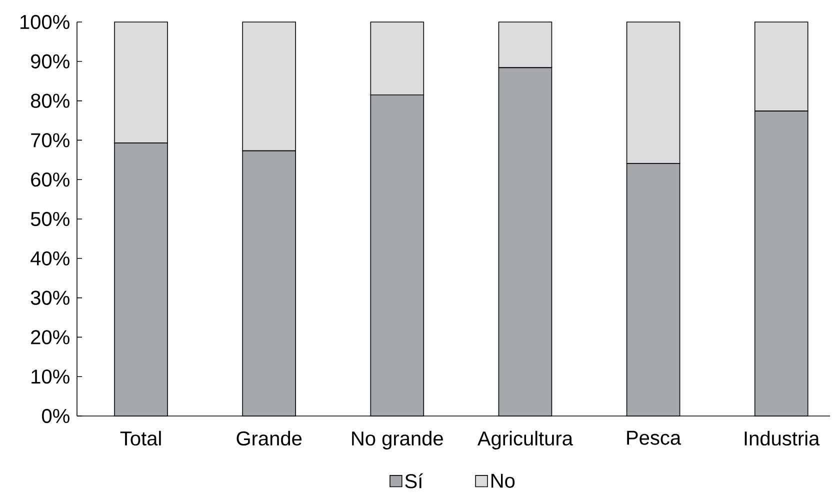 The image size is (835, 499). Describe the element at coordinates (503, 481) in the screenshot. I see `legend-label: No` at that location.